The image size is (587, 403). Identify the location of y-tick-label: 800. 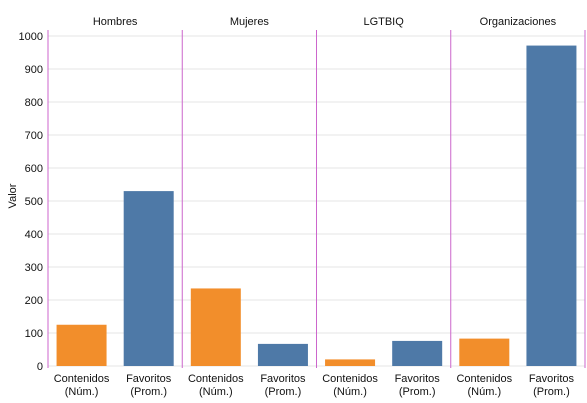
(34, 103).